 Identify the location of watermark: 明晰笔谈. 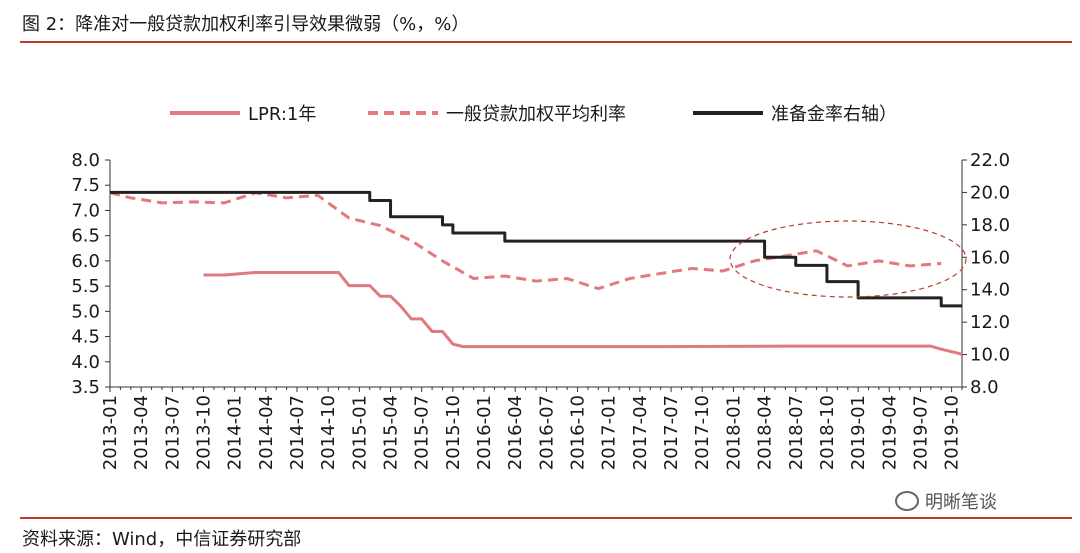
(946, 501).